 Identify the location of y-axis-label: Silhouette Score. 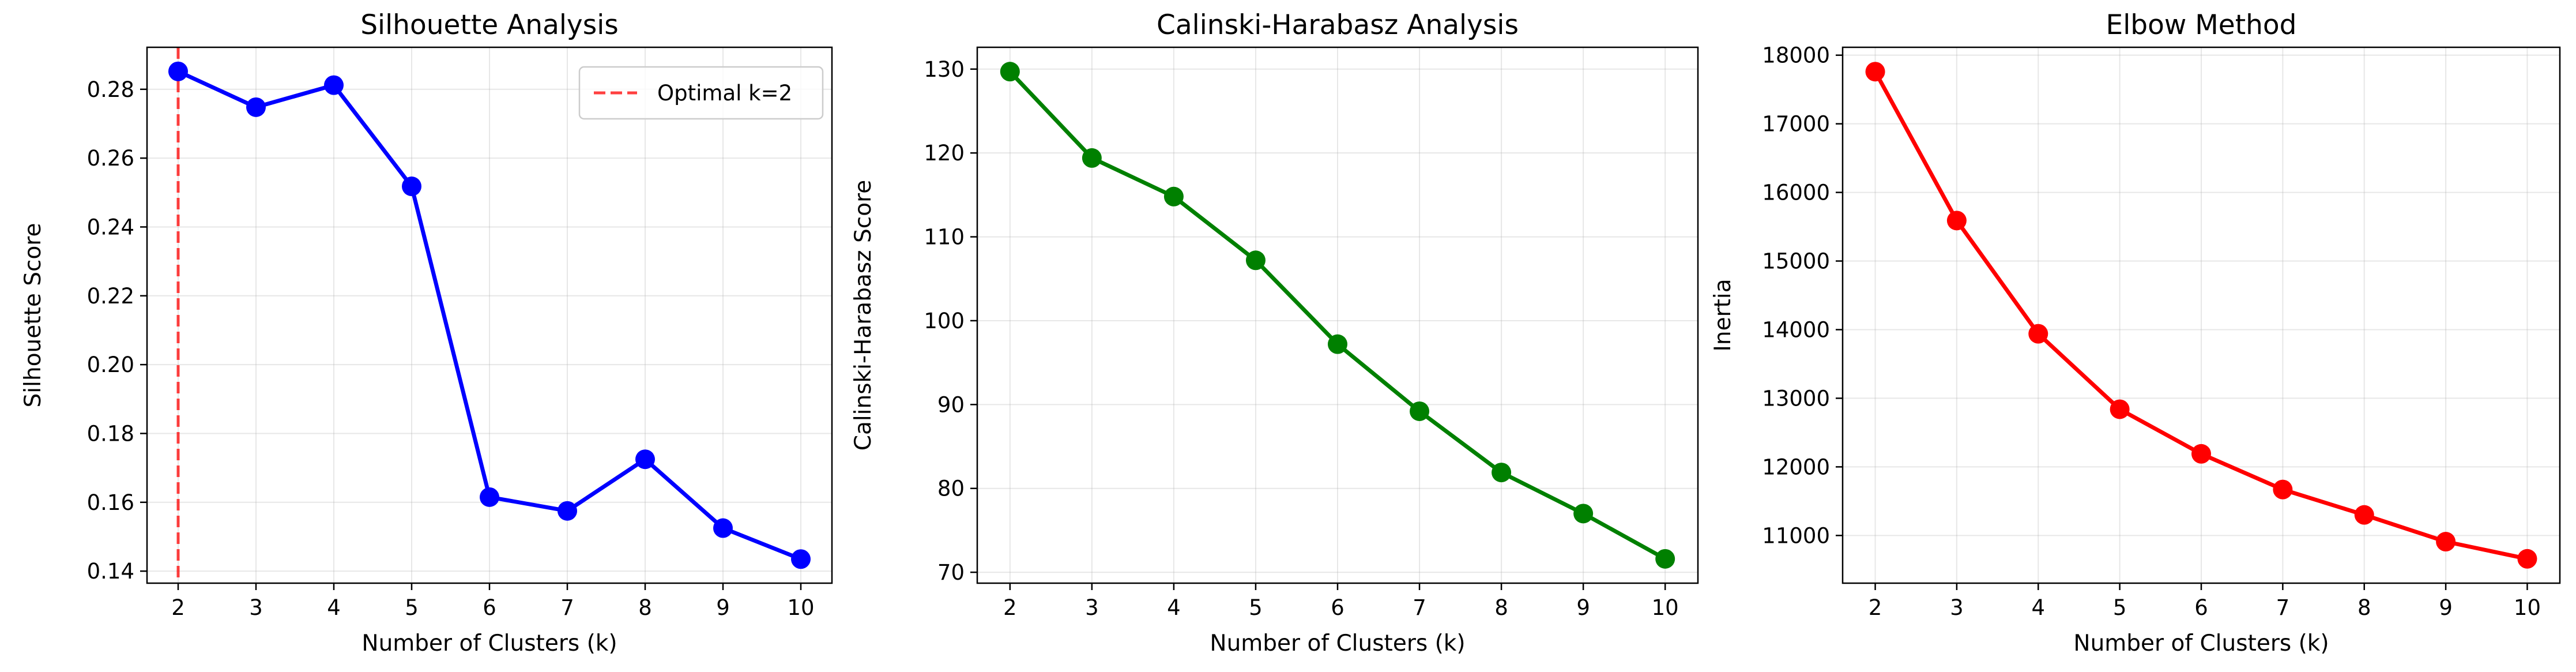
(33, 315).